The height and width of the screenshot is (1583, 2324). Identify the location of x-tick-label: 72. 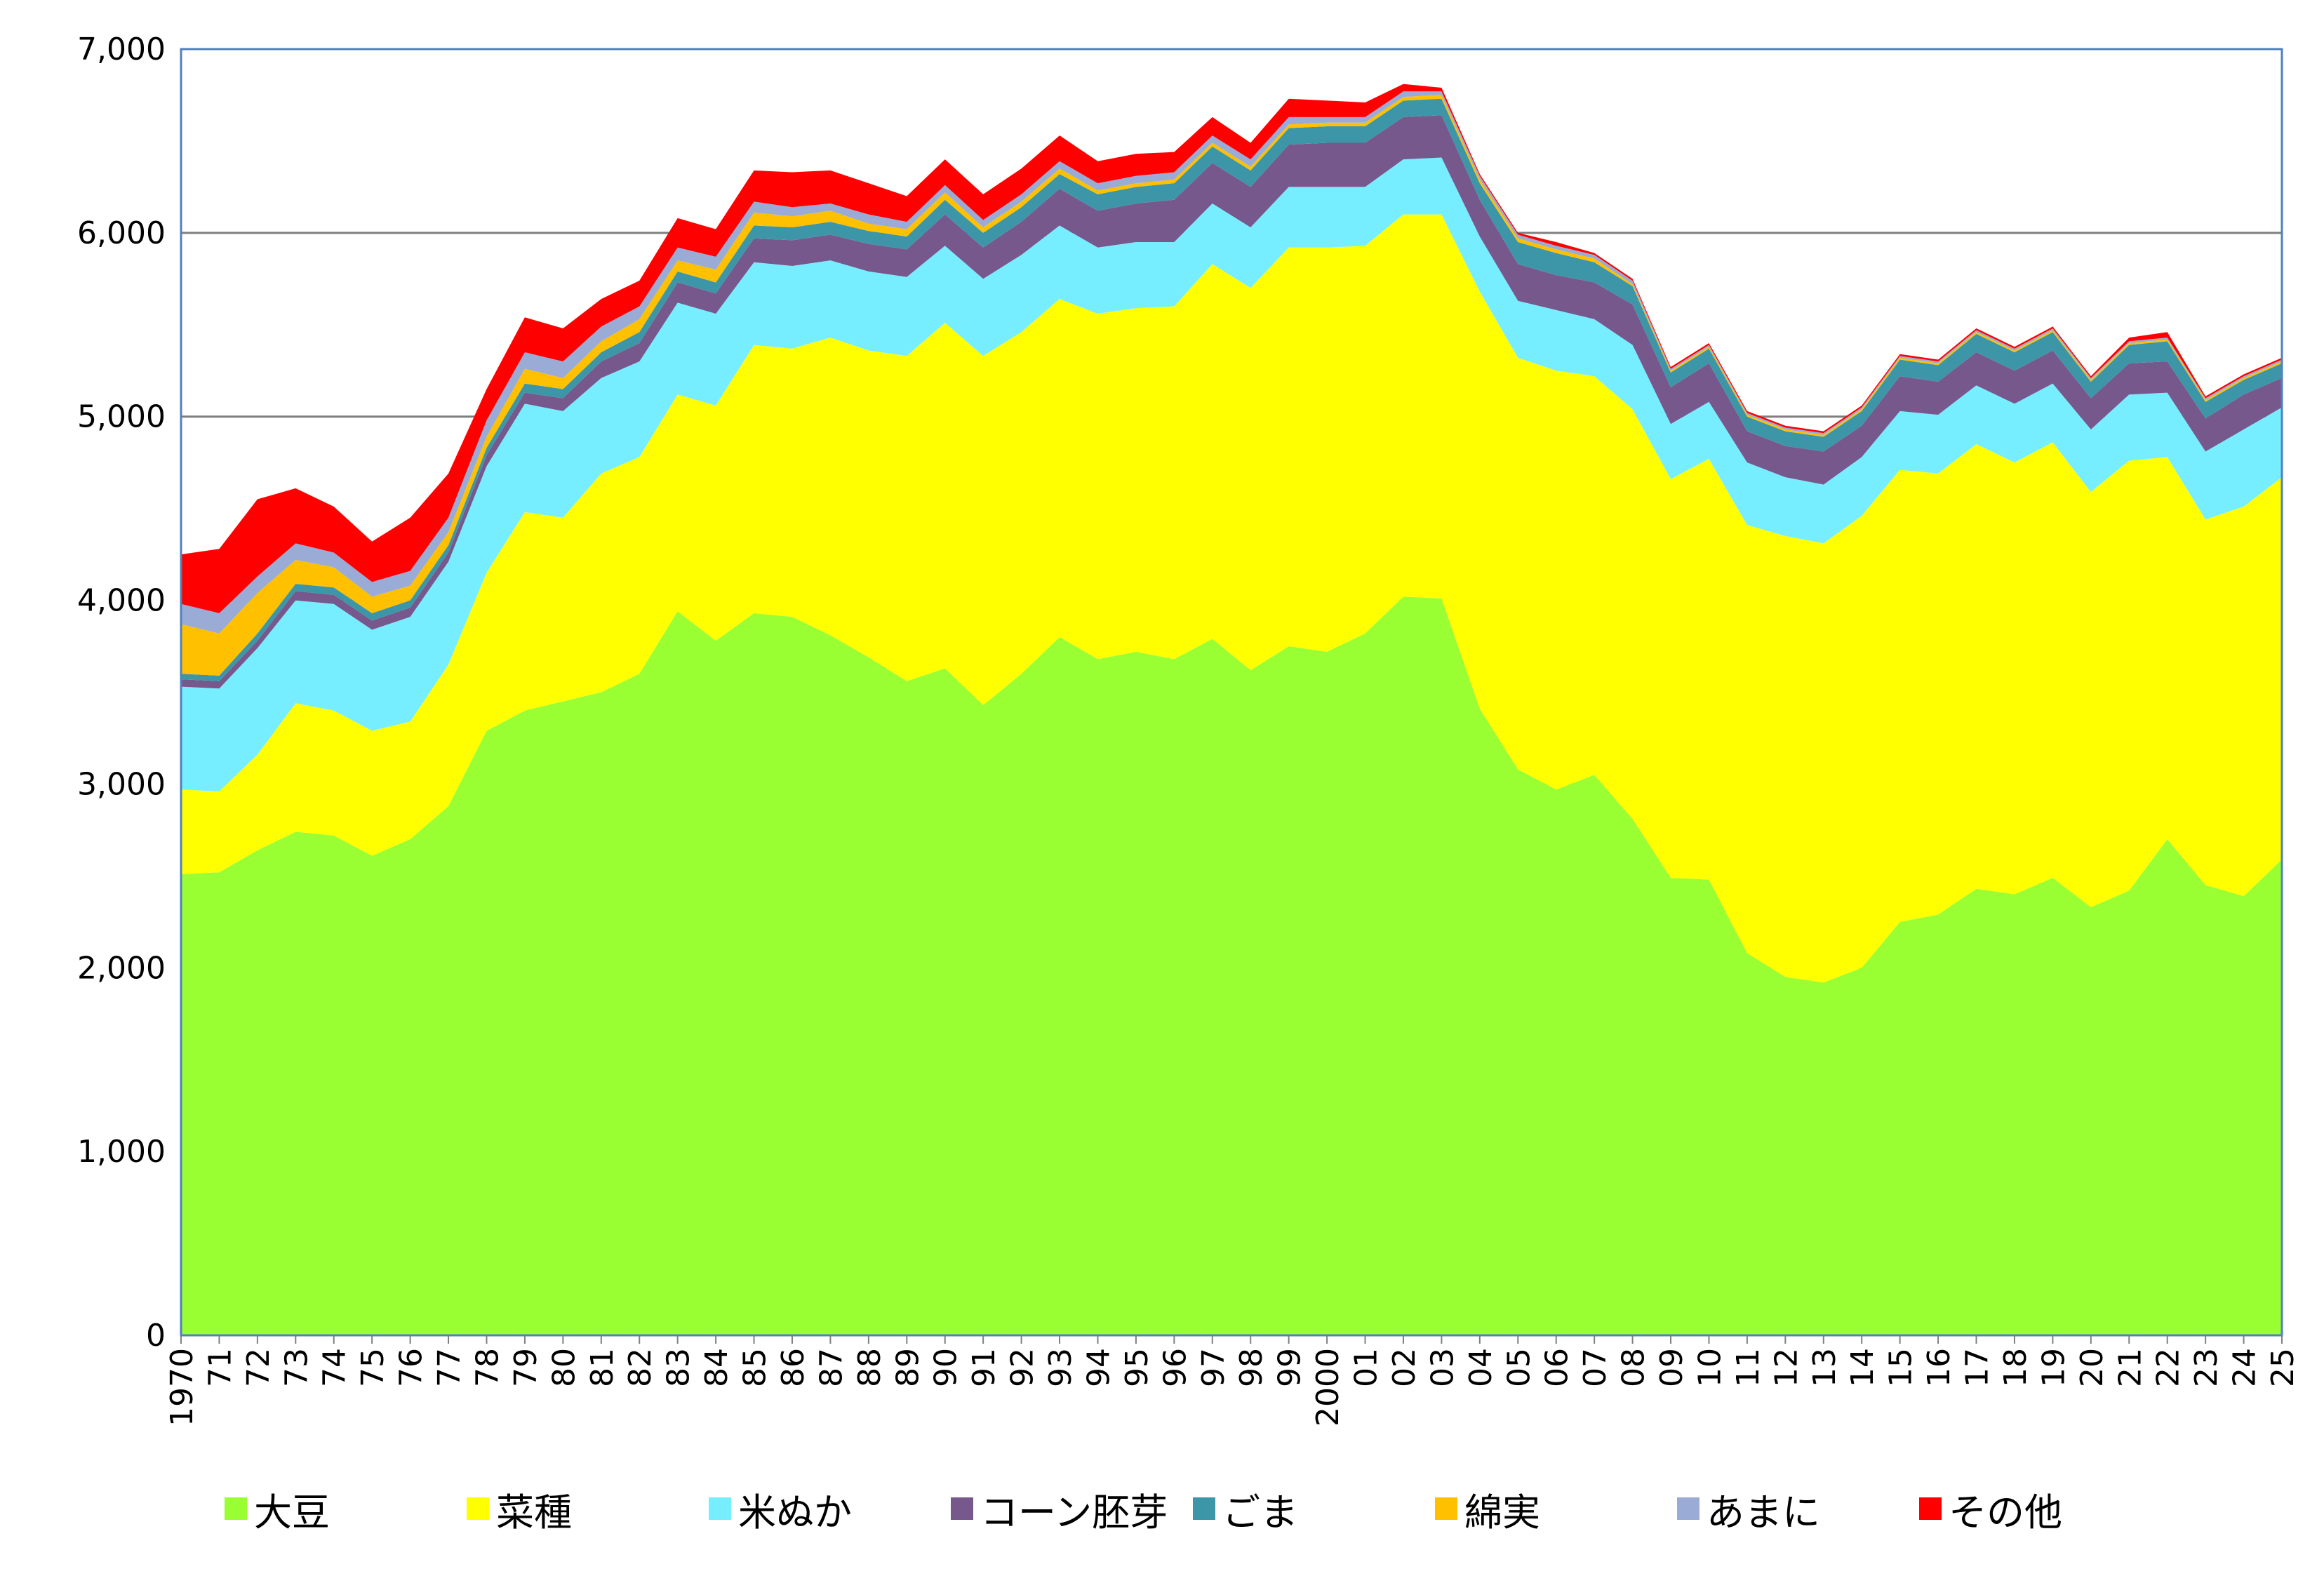
(258, 1367).